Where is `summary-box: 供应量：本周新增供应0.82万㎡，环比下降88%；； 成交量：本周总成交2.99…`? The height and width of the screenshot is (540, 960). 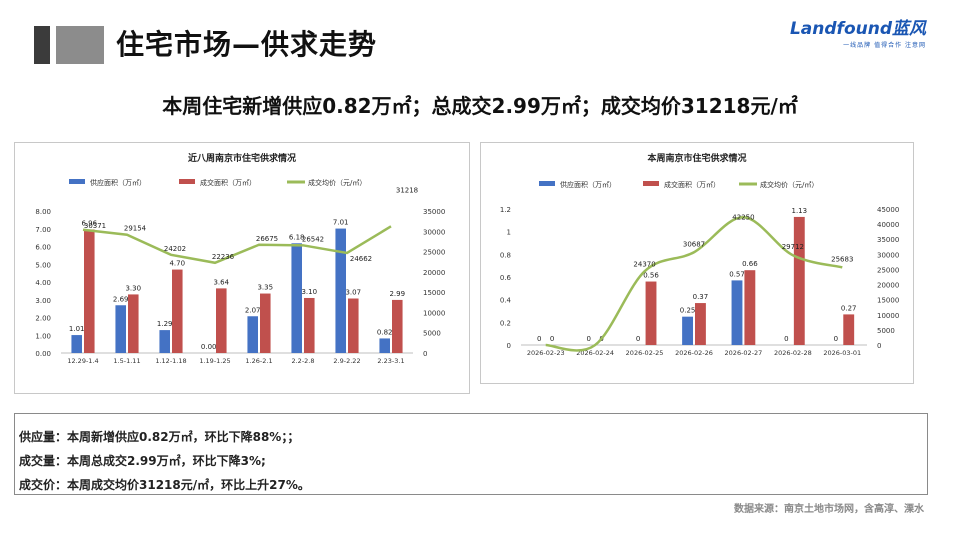 summary-box: 供应量：本周新增供应0.82万㎡，环比下降88%；； 成交量：本周总成交2.99… is located at coordinates (471, 454).